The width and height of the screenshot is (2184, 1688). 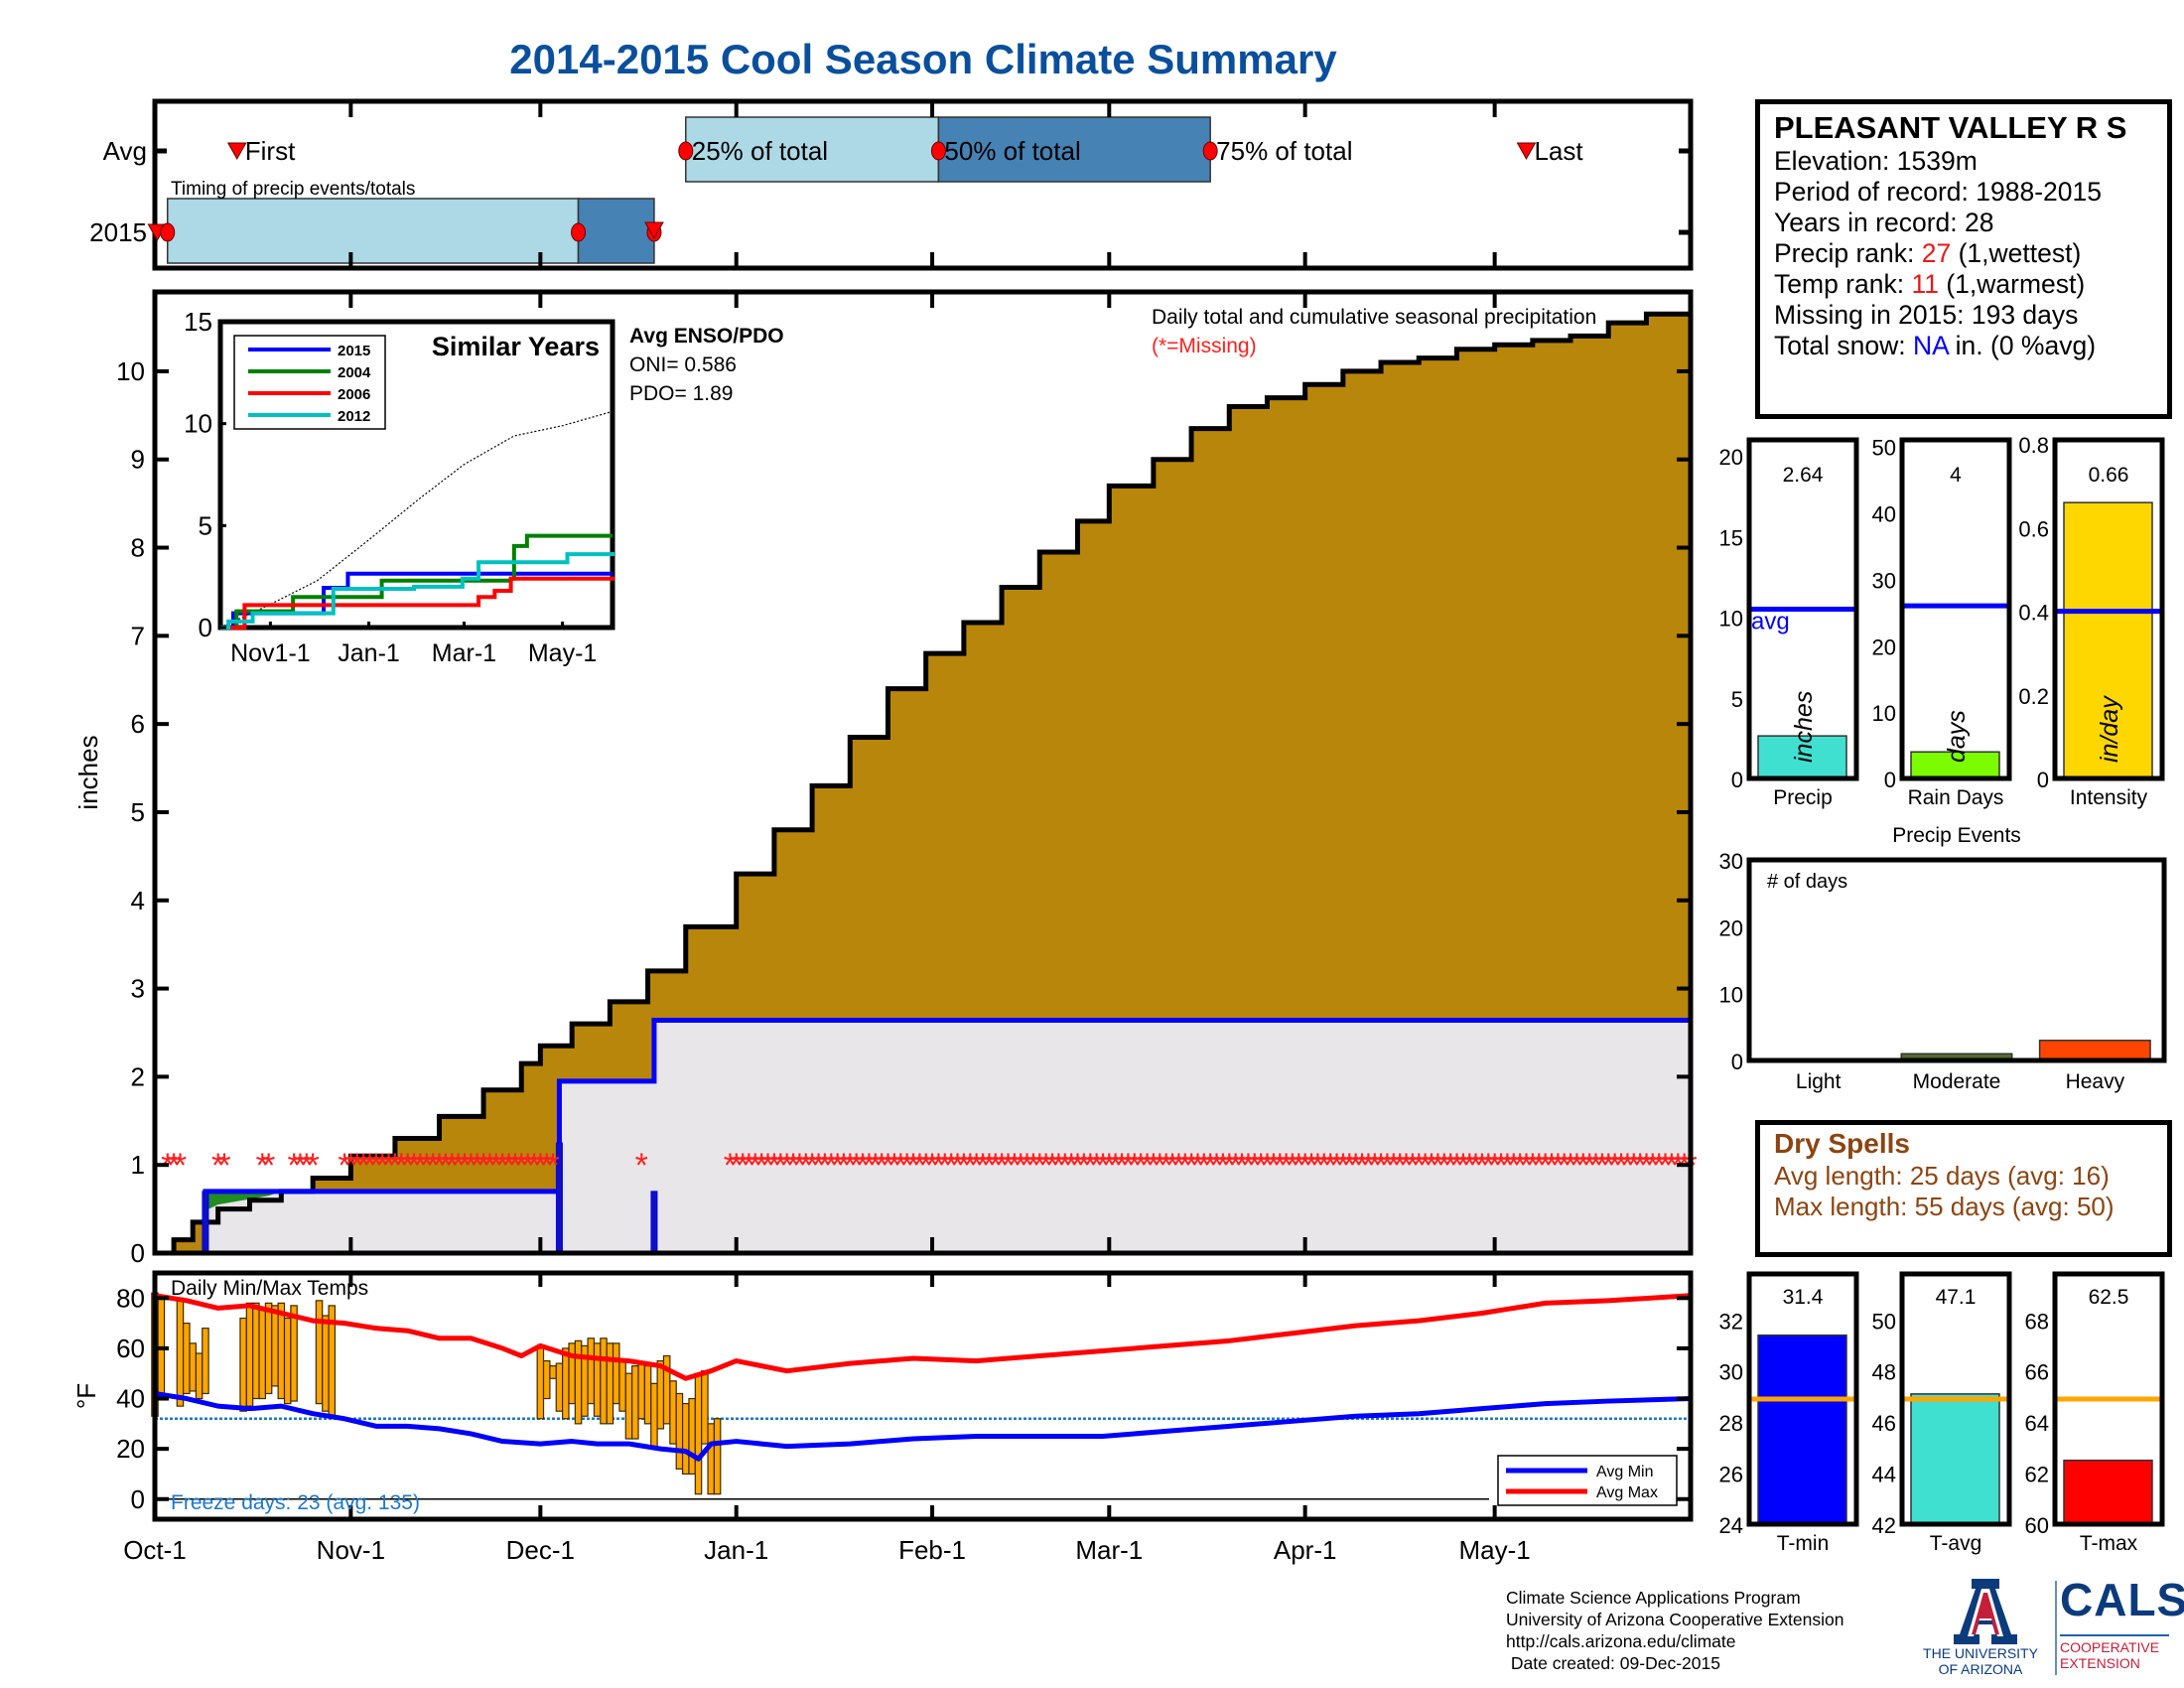 What do you see at coordinates (2114, 1635) in the screenshot?
I see `cals-underline` at bounding box center [2114, 1635].